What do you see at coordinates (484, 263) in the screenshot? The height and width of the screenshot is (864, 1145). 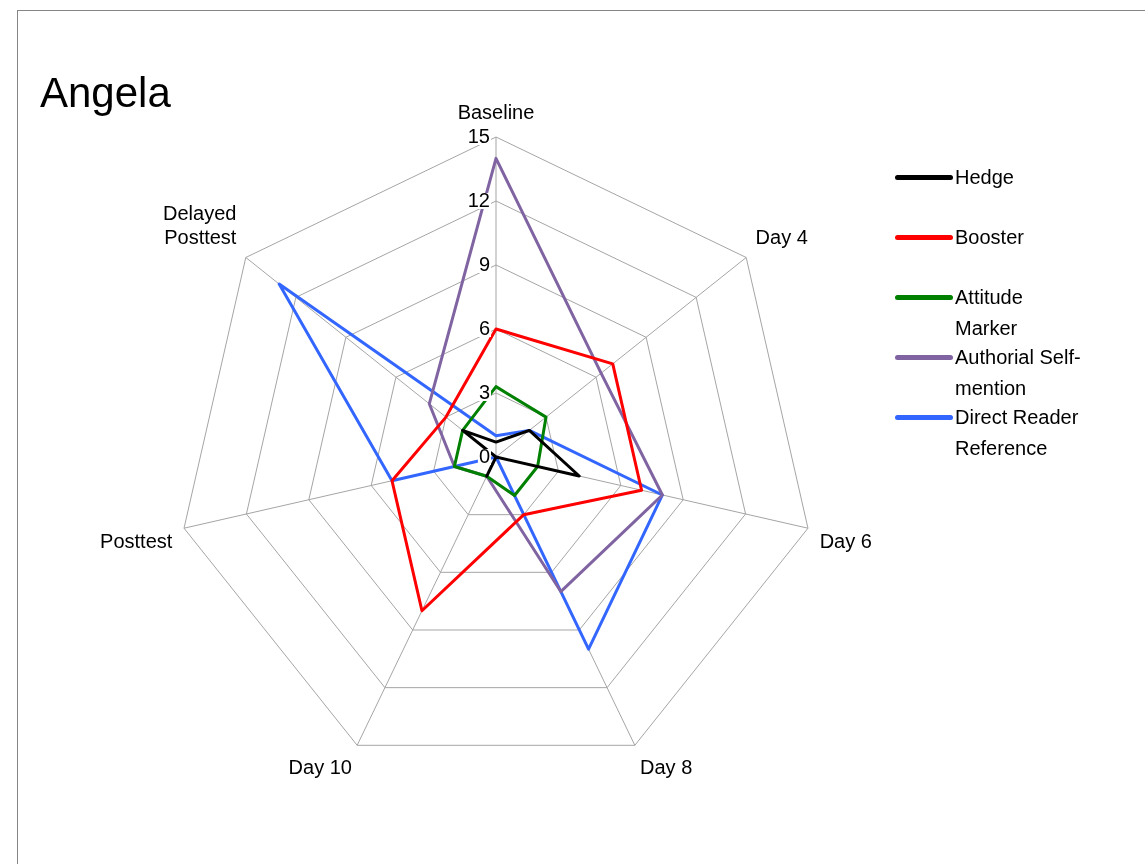 I see `y-tick-label: 9` at bounding box center [484, 263].